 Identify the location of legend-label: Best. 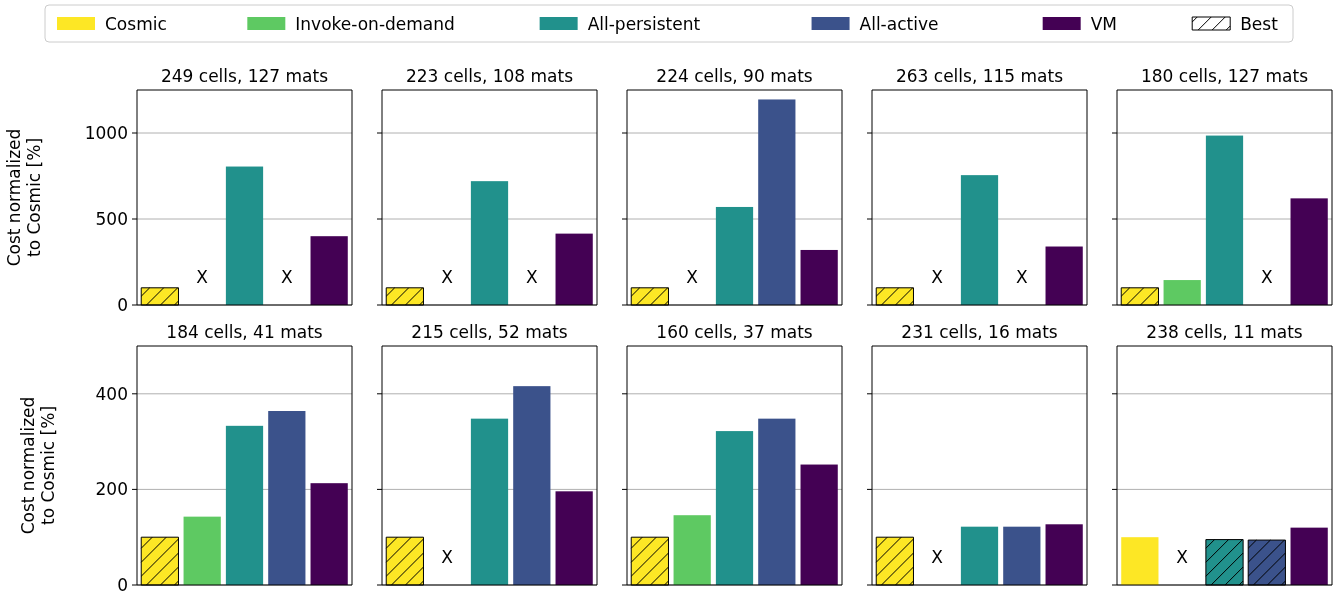
(1259, 23).